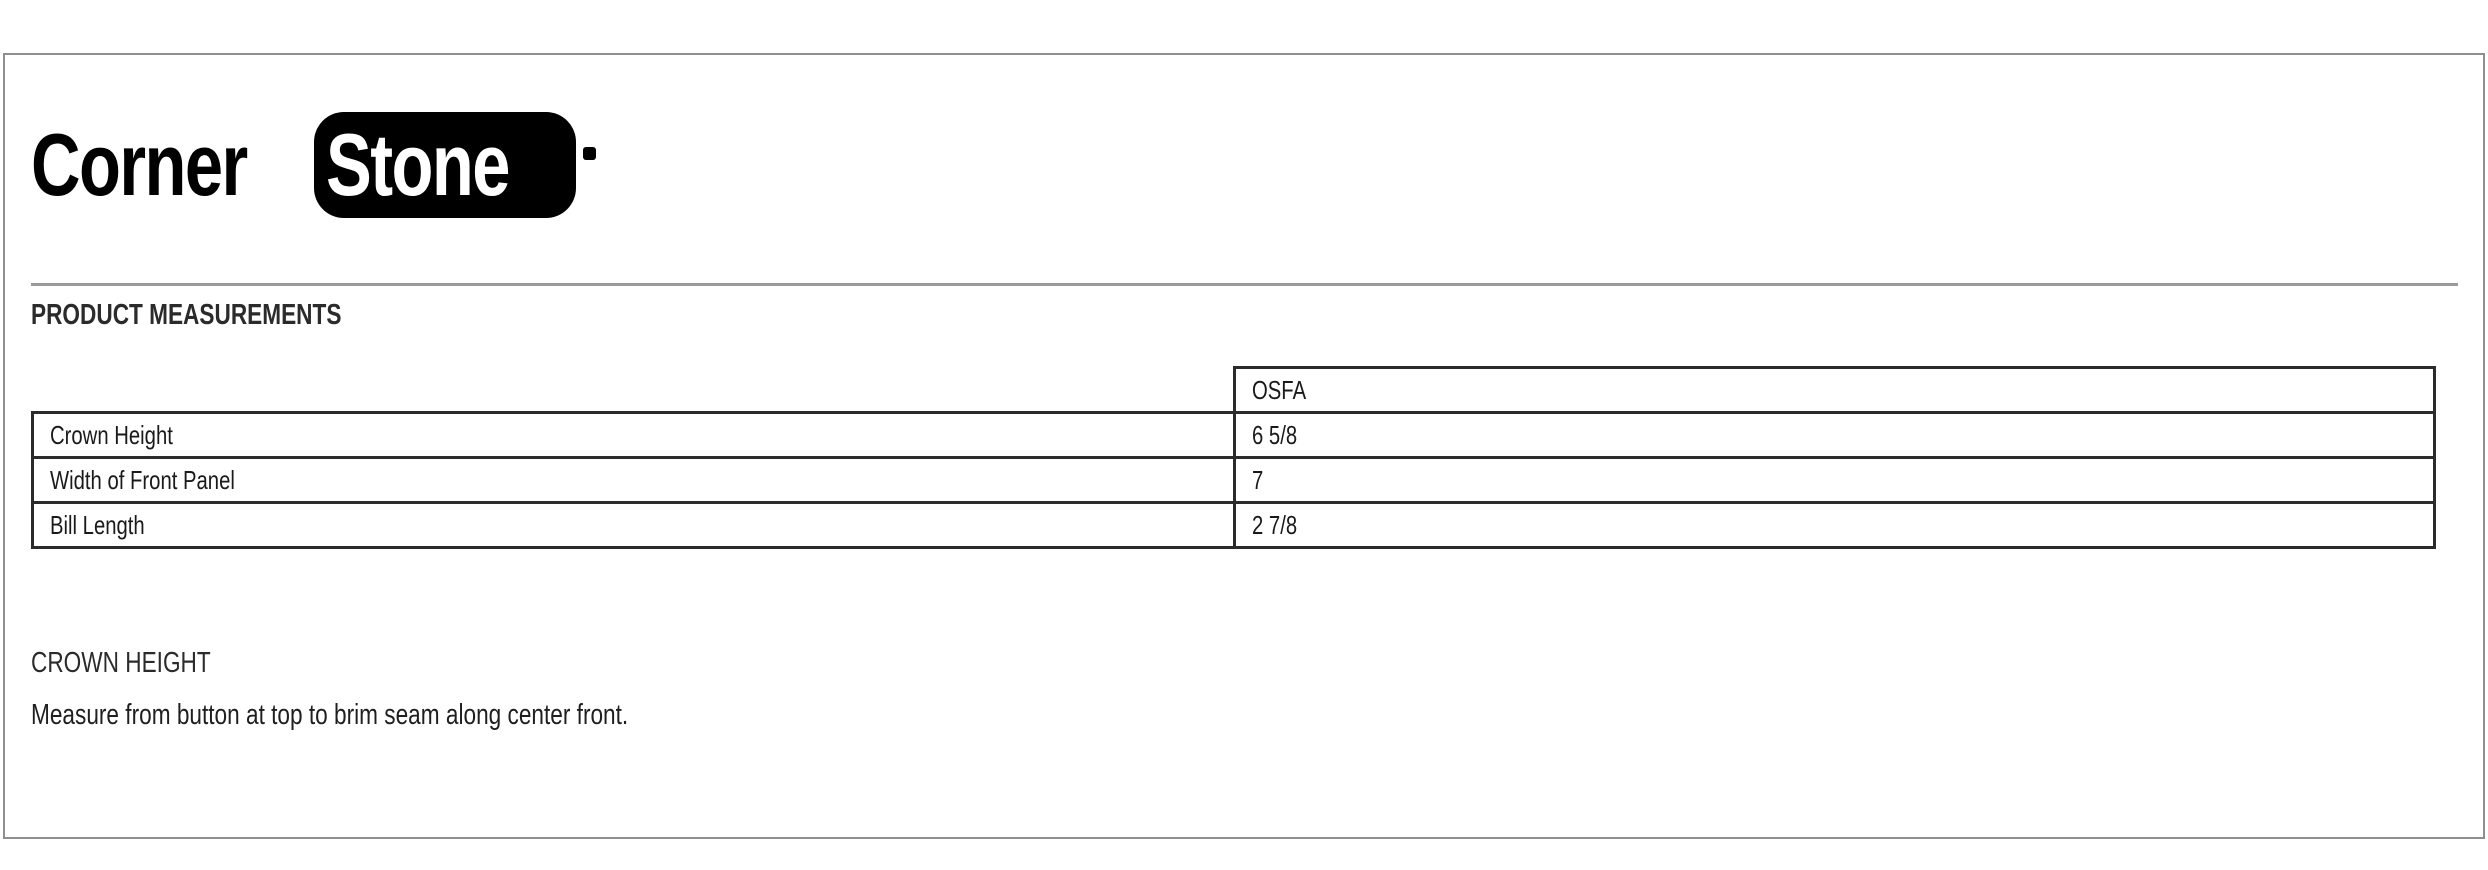 The width and height of the screenshot is (2488, 870). What do you see at coordinates (121, 663) in the screenshot?
I see `detail-heading-text: CROWN HEIGHT` at bounding box center [121, 663].